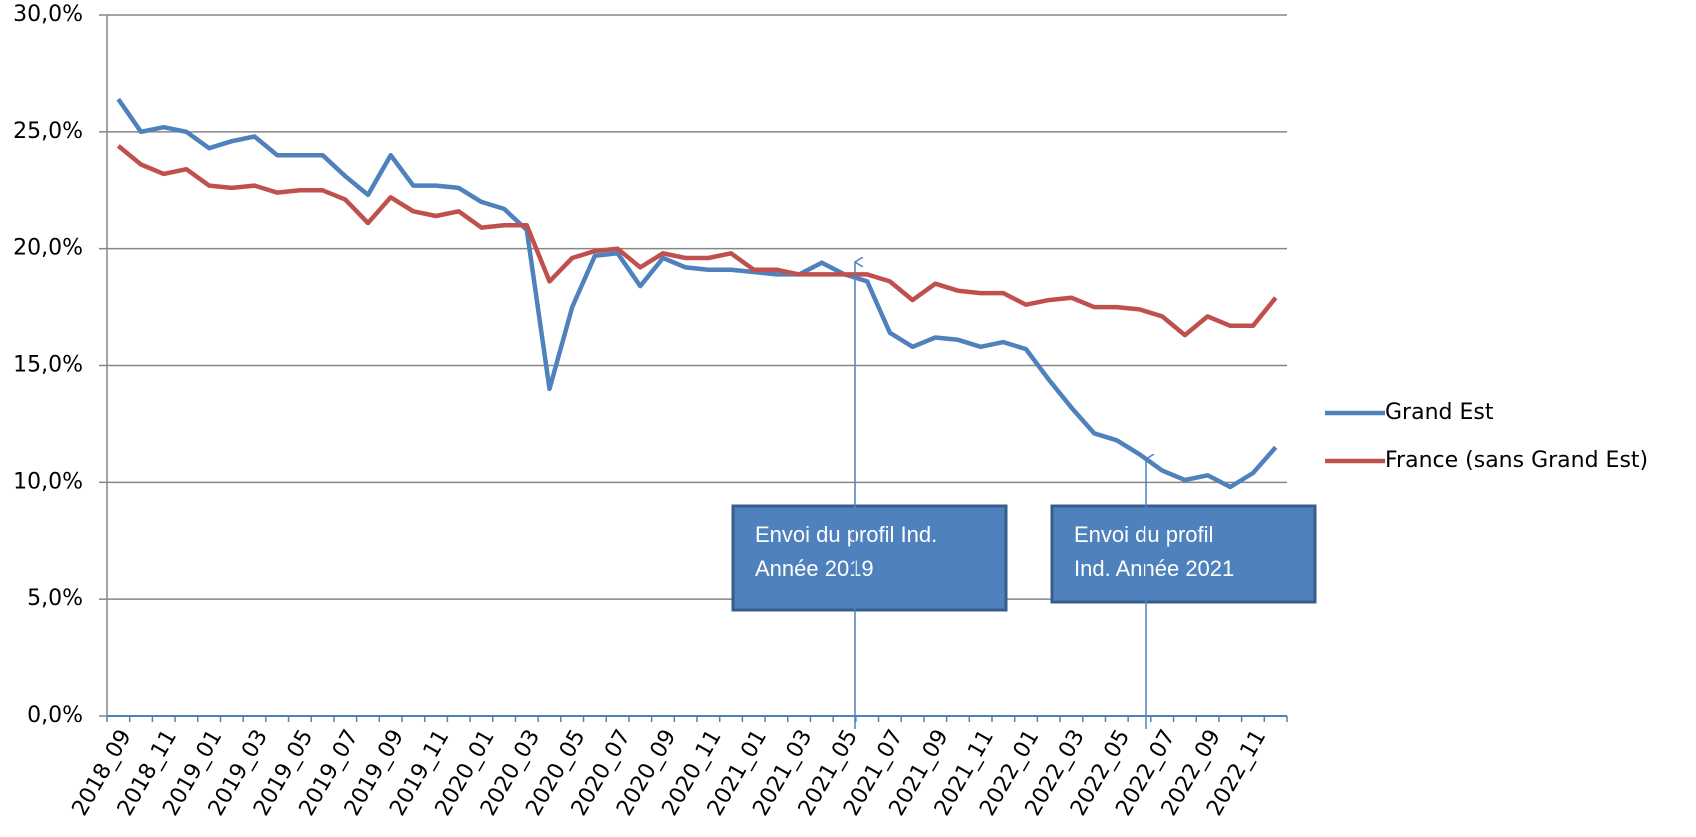  What do you see at coordinates (846, 534) in the screenshot?
I see `annotation-text: Envoi du profil Ind.` at bounding box center [846, 534].